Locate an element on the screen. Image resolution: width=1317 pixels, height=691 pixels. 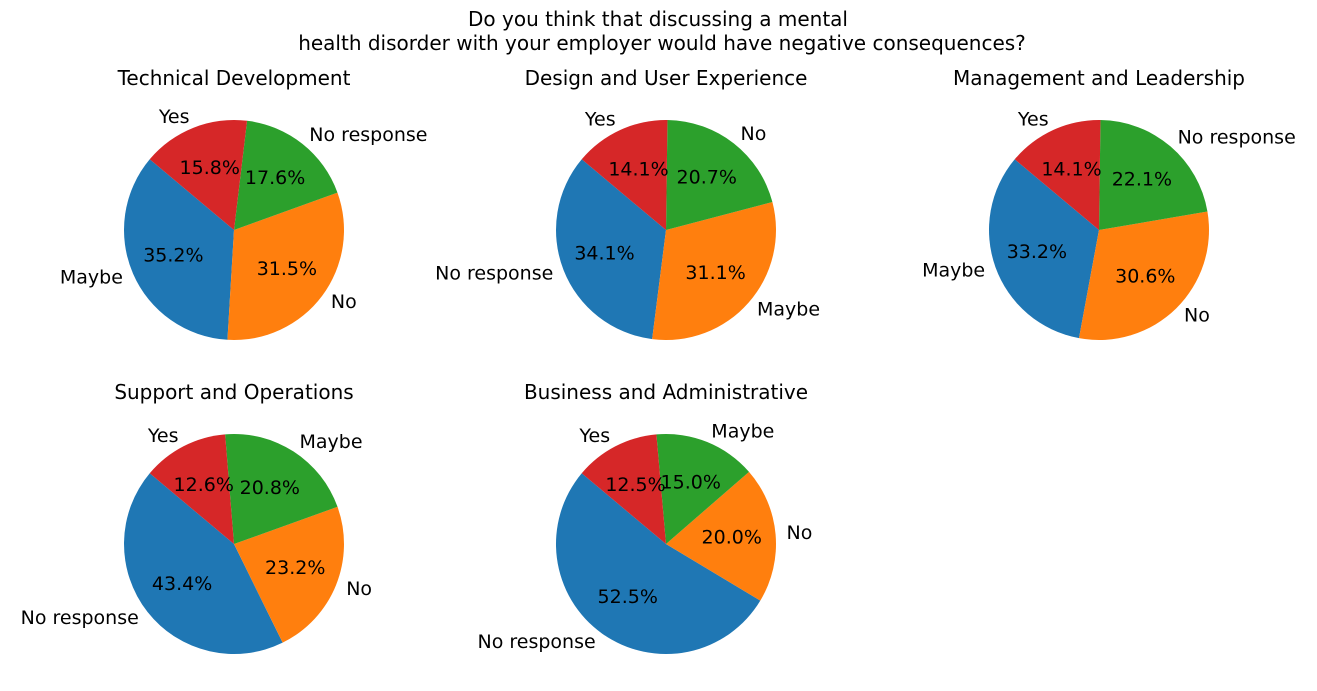
pie-title: Design and User Experience is located at coordinates (666, 78).